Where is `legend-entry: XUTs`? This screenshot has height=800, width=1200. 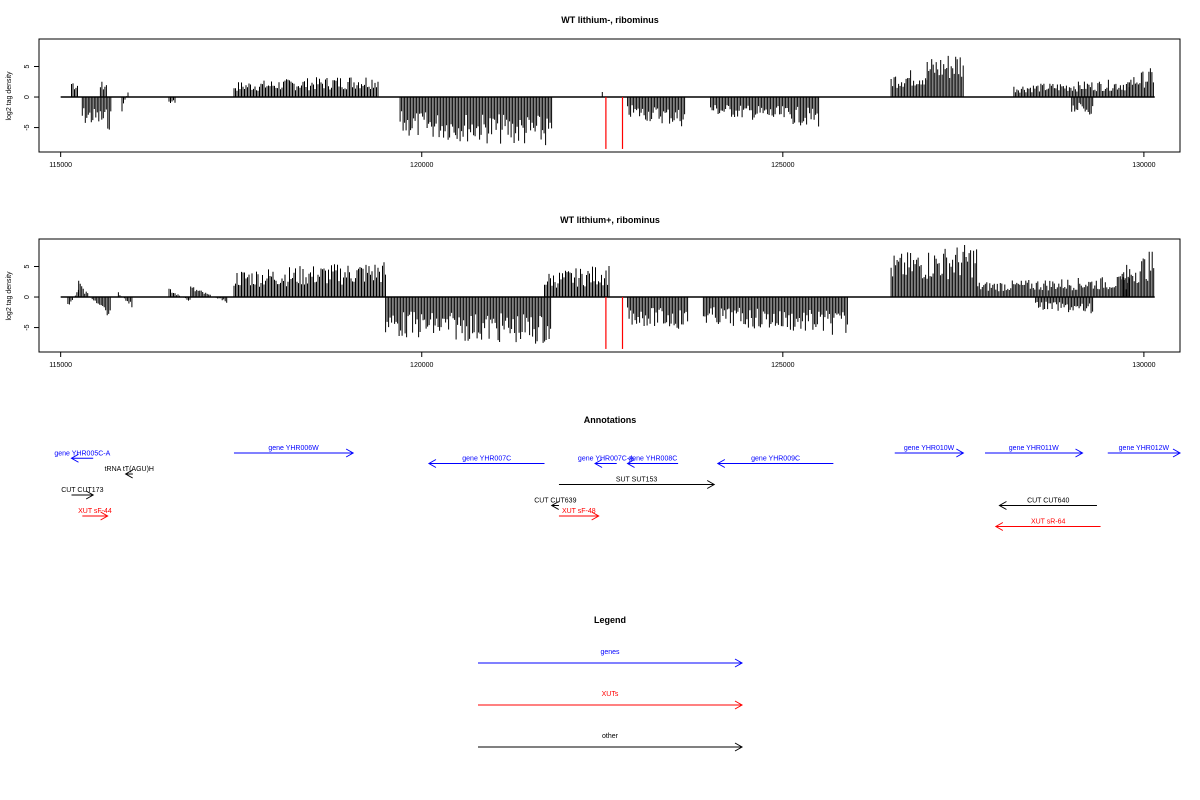
legend-entry: XUTs is located at coordinates (611, 700).